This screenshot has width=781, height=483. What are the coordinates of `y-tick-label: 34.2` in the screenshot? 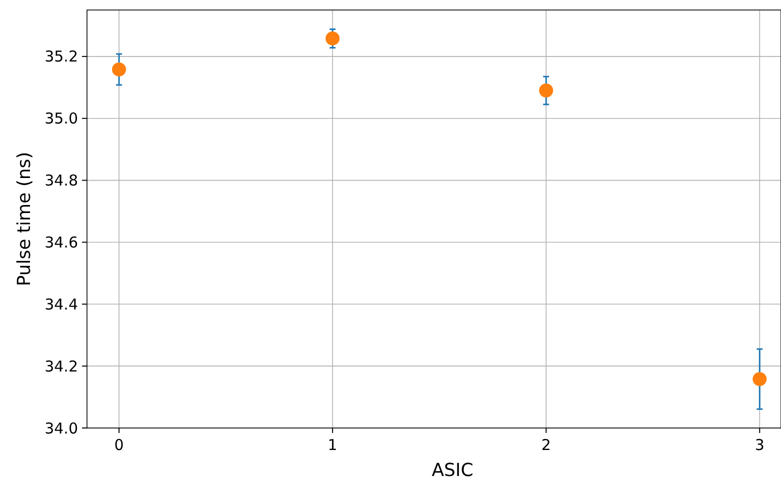 It's located at (61, 366).